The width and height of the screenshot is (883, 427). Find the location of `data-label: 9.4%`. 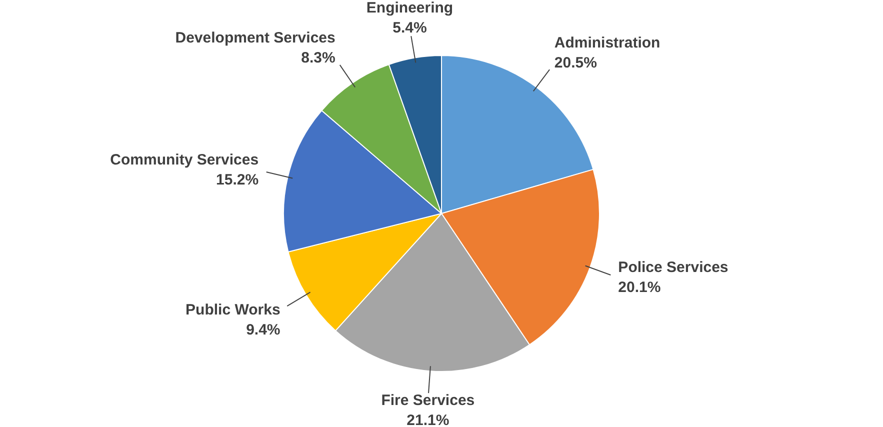

data-label: 9.4% is located at coordinates (263, 329).